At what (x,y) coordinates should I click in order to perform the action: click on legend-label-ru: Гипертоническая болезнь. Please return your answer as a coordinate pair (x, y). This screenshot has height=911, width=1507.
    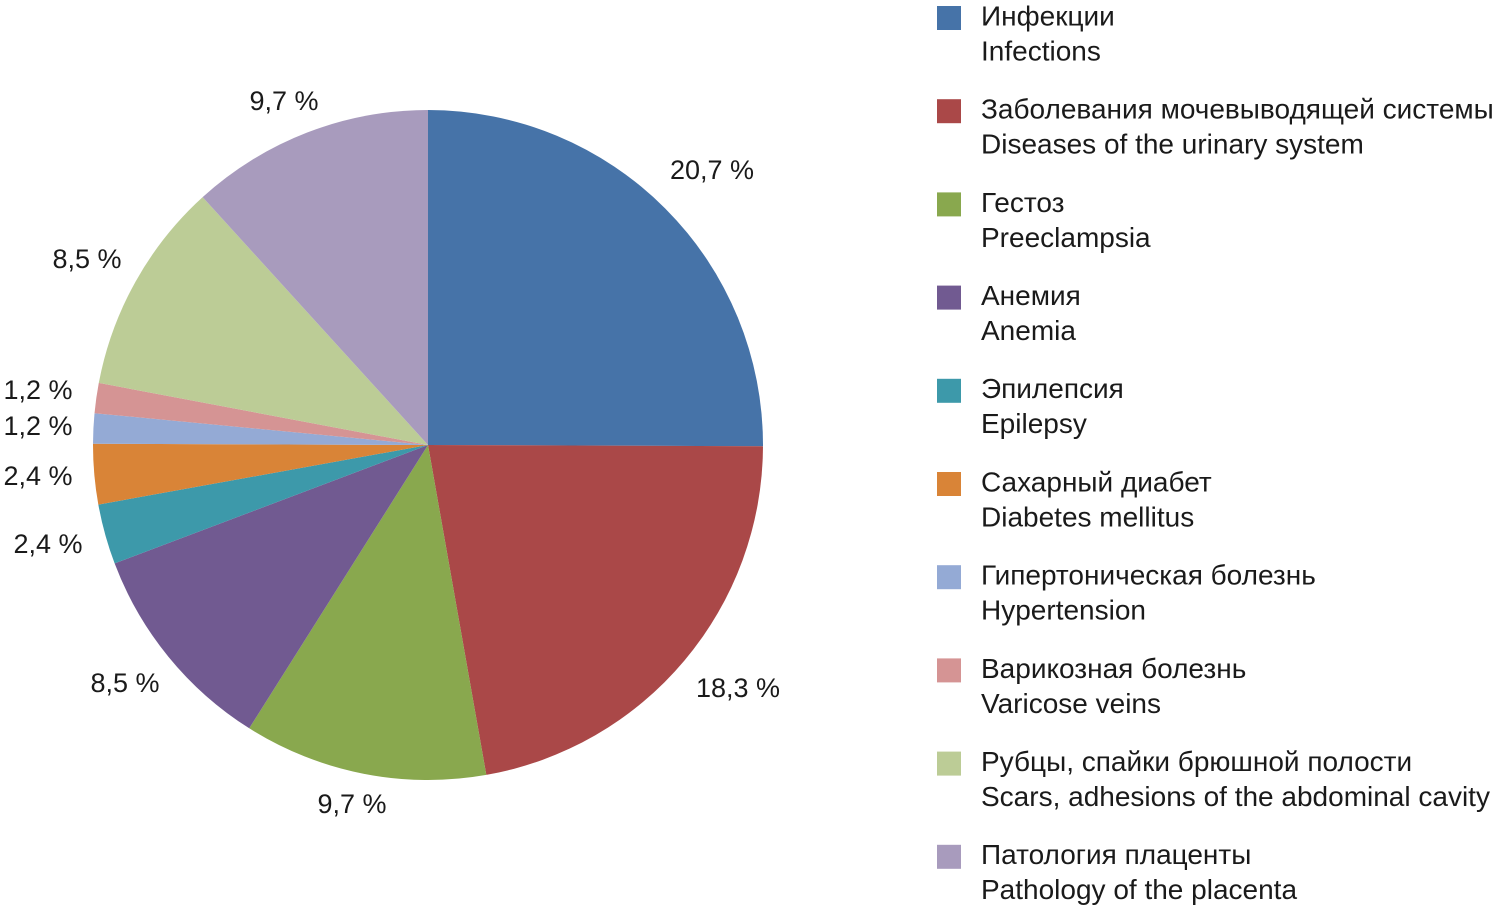
    Looking at the image, I should click on (1148, 575).